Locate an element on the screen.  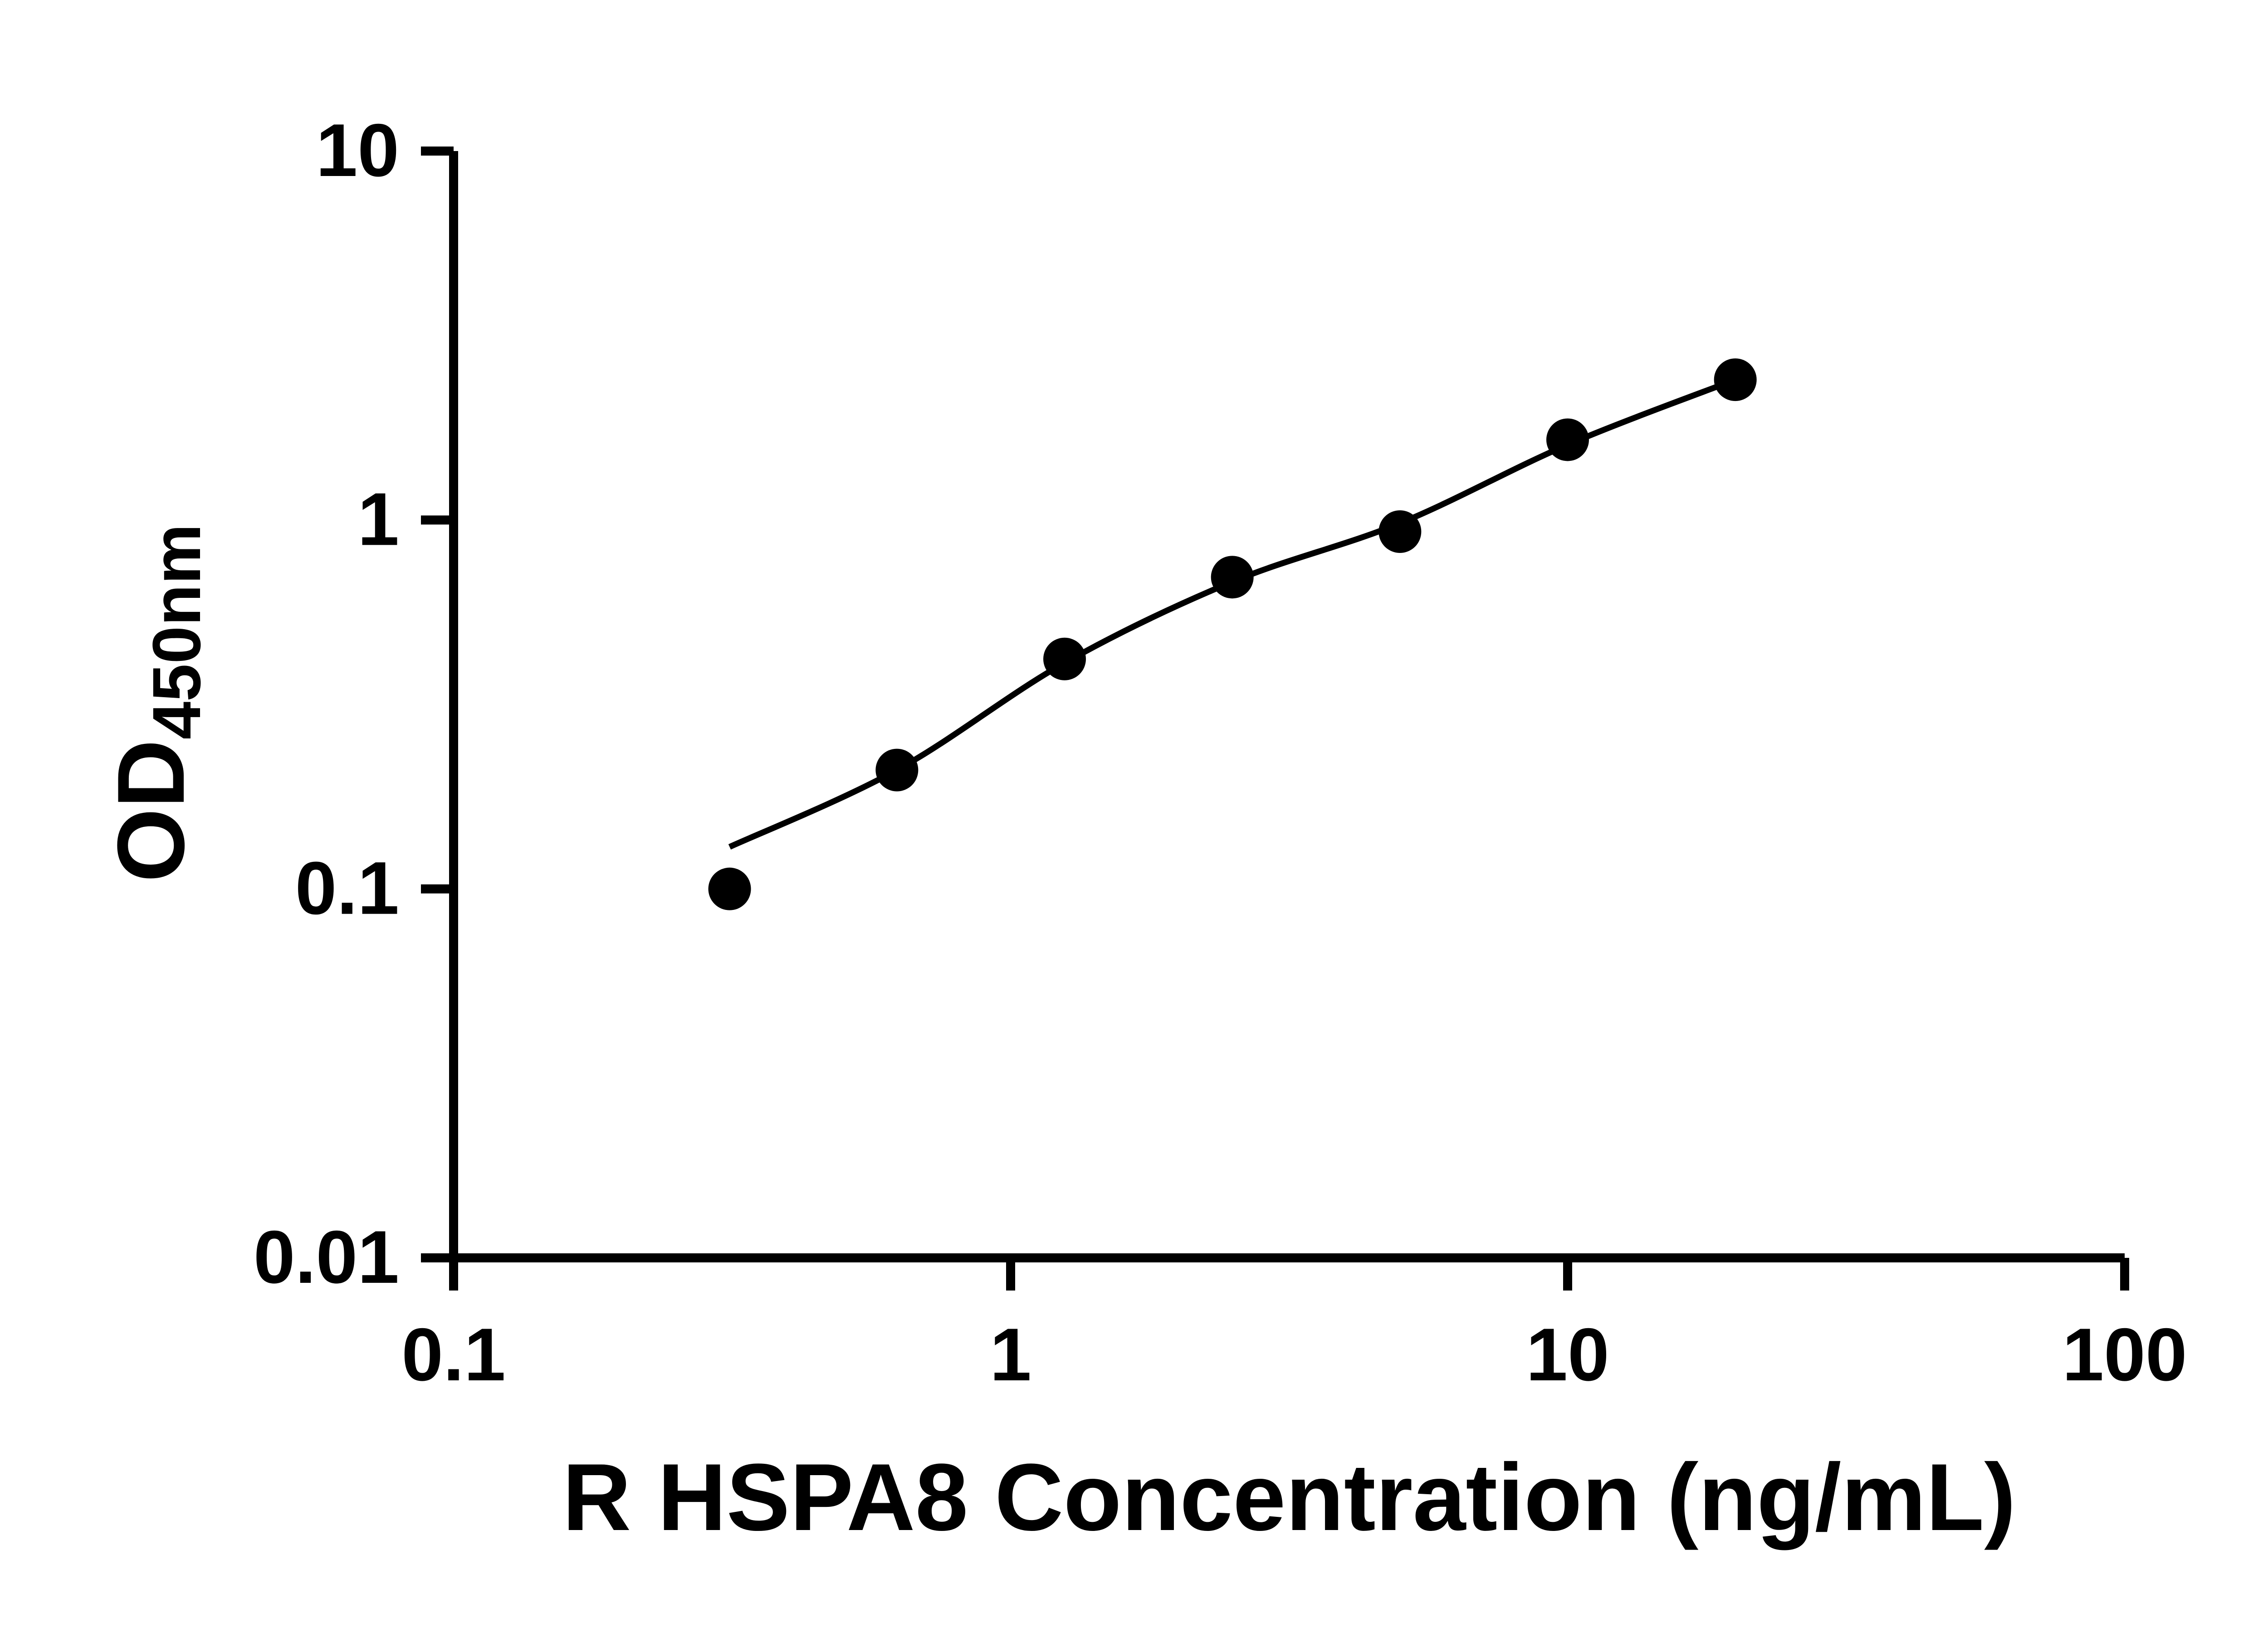
y-axis-title-subscript: 450nm is located at coordinates (177, 631).